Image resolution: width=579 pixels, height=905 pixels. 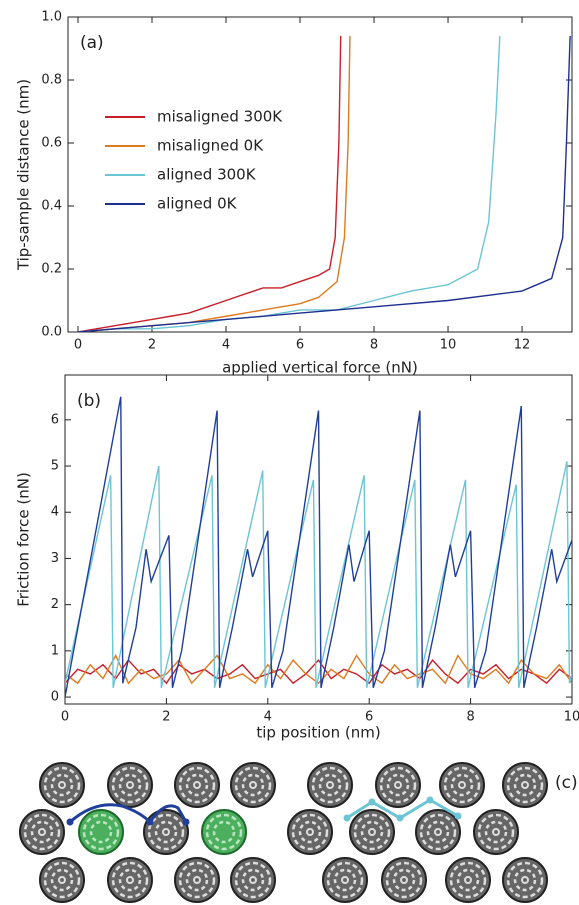 I want to click on legend-label: misaligned 300K, so click(x=220, y=117).